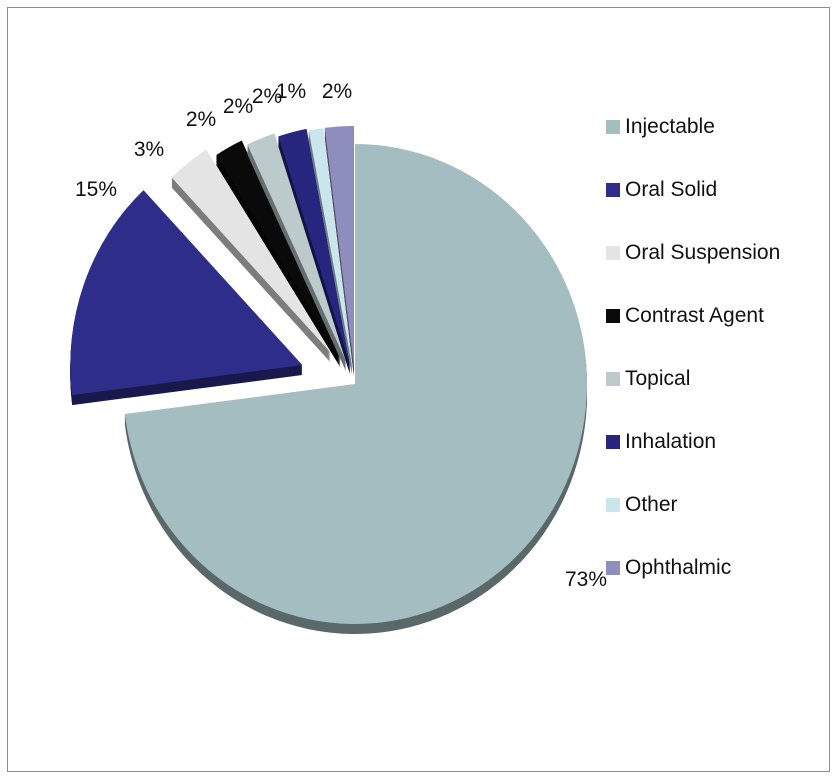  What do you see at coordinates (670, 441) in the screenshot?
I see `legend-label: Inhalation` at bounding box center [670, 441].